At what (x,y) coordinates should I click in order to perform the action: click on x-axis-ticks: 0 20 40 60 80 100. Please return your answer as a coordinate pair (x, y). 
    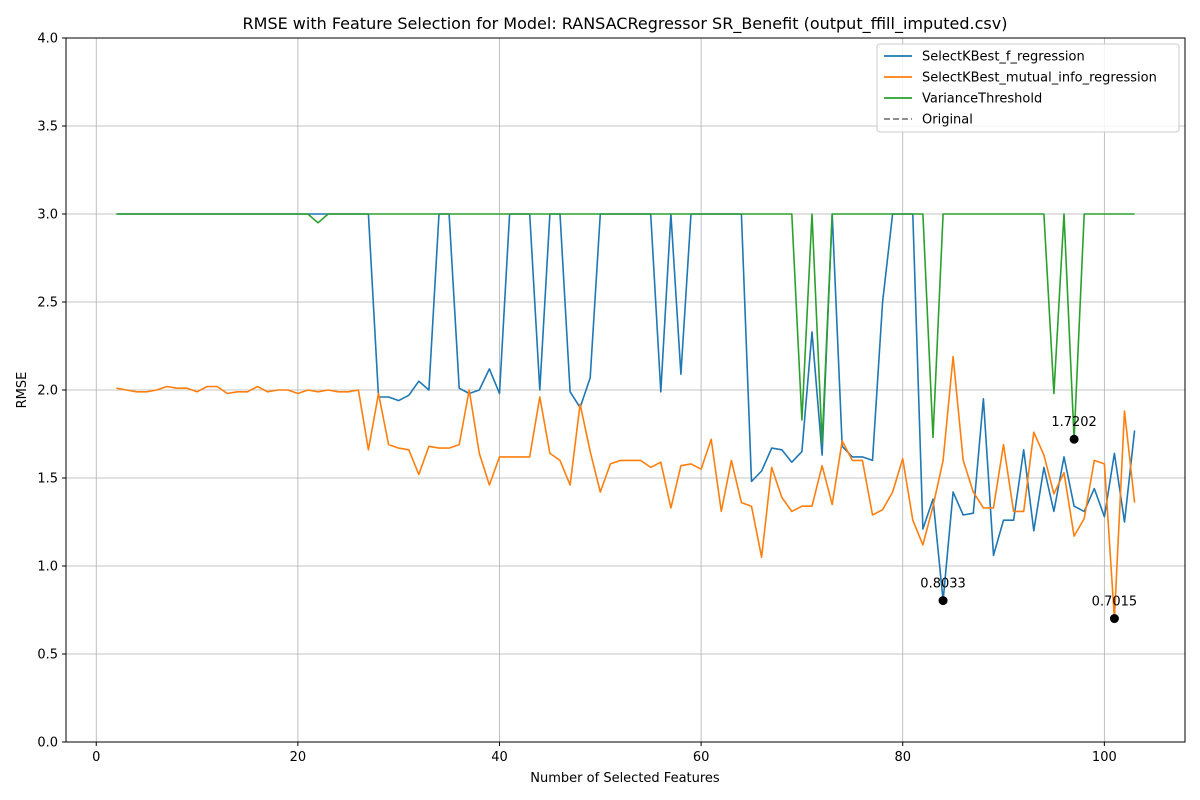
    Looking at the image, I should click on (604, 753).